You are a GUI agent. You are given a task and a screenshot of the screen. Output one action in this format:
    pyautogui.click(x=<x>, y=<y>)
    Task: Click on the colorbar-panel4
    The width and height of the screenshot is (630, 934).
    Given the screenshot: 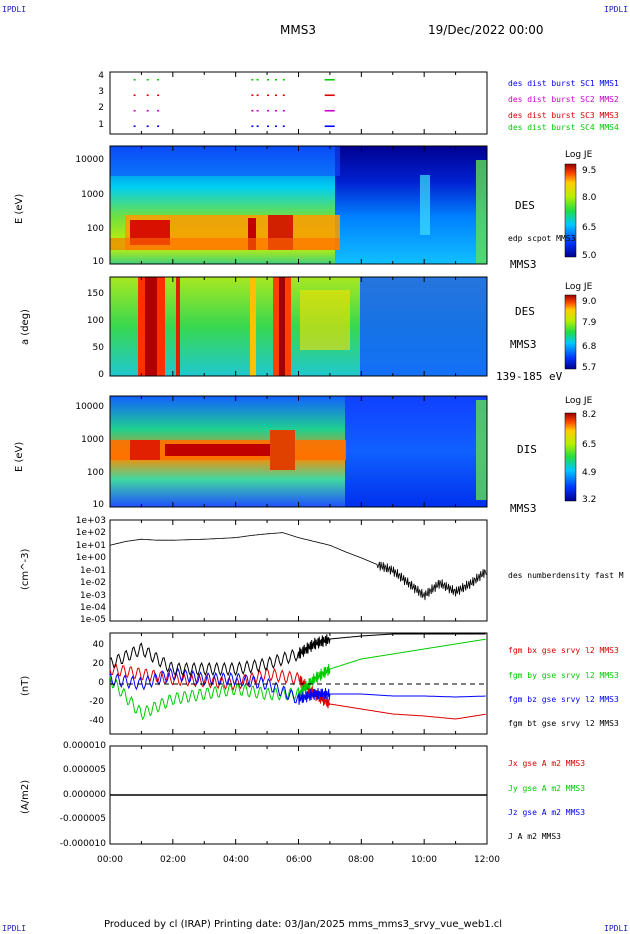 What is the action you would take?
    pyautogui.click(x=570, y=457)
    